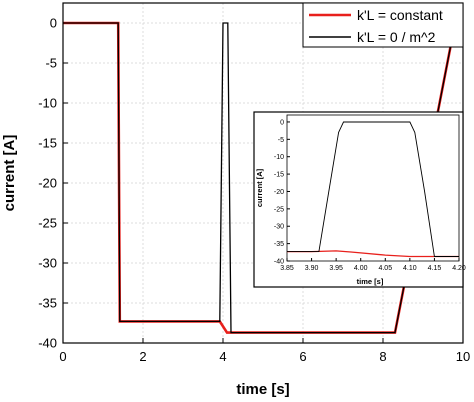 The height and width of the screenshot is (402, 474). What do you see at coordinates (463, 356) in the screenshot?
I see `x-tick-label: 10` at bounding box center [463, 356].